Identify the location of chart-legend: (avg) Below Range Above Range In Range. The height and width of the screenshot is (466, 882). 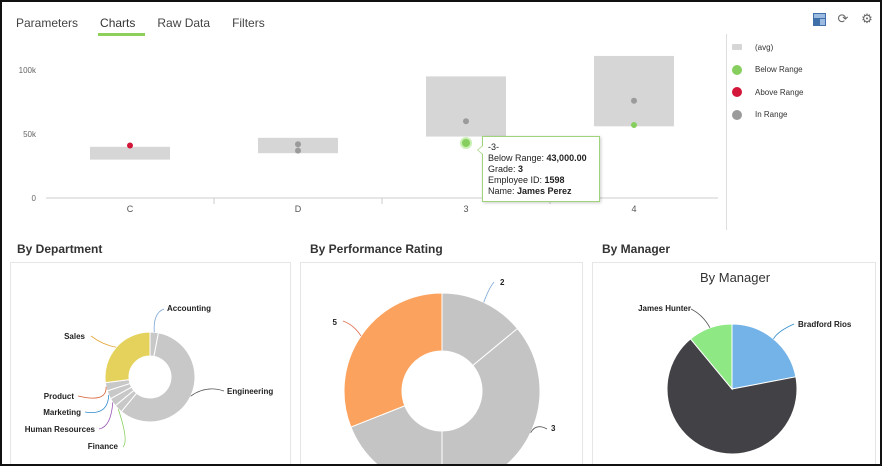
(802, 81).